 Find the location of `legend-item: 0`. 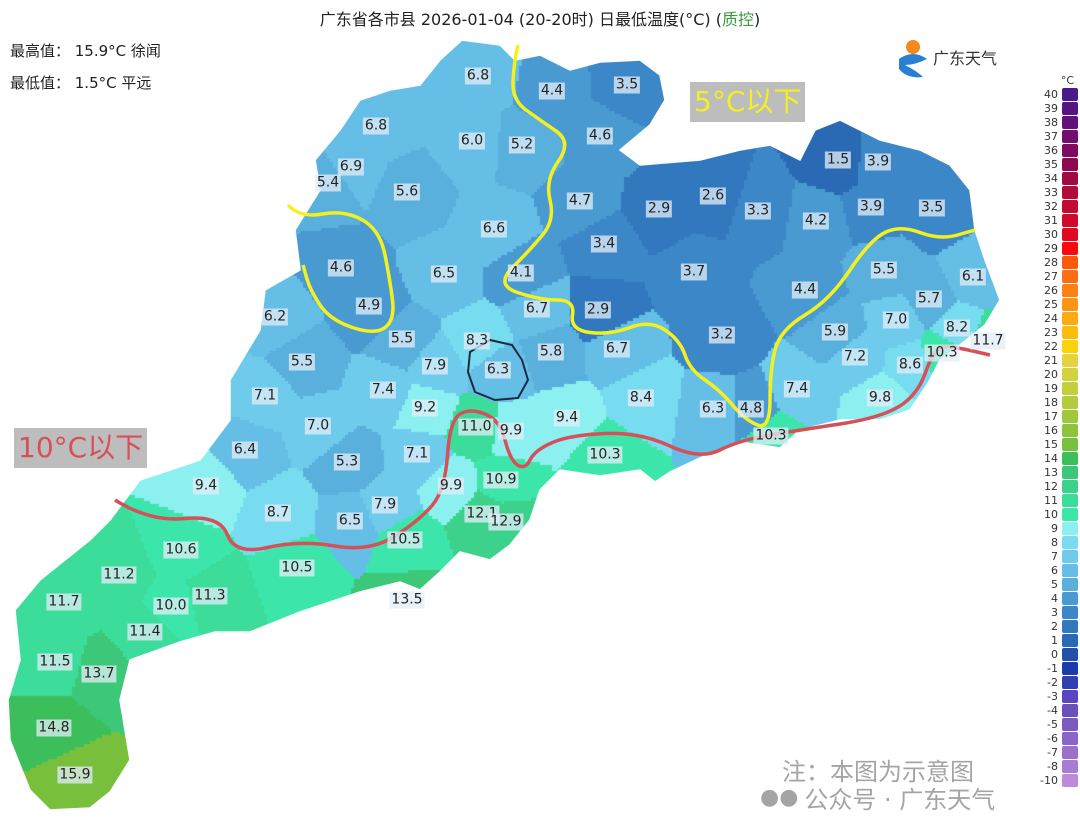

legend-item: 0 is located at coordinates (1054, 654).